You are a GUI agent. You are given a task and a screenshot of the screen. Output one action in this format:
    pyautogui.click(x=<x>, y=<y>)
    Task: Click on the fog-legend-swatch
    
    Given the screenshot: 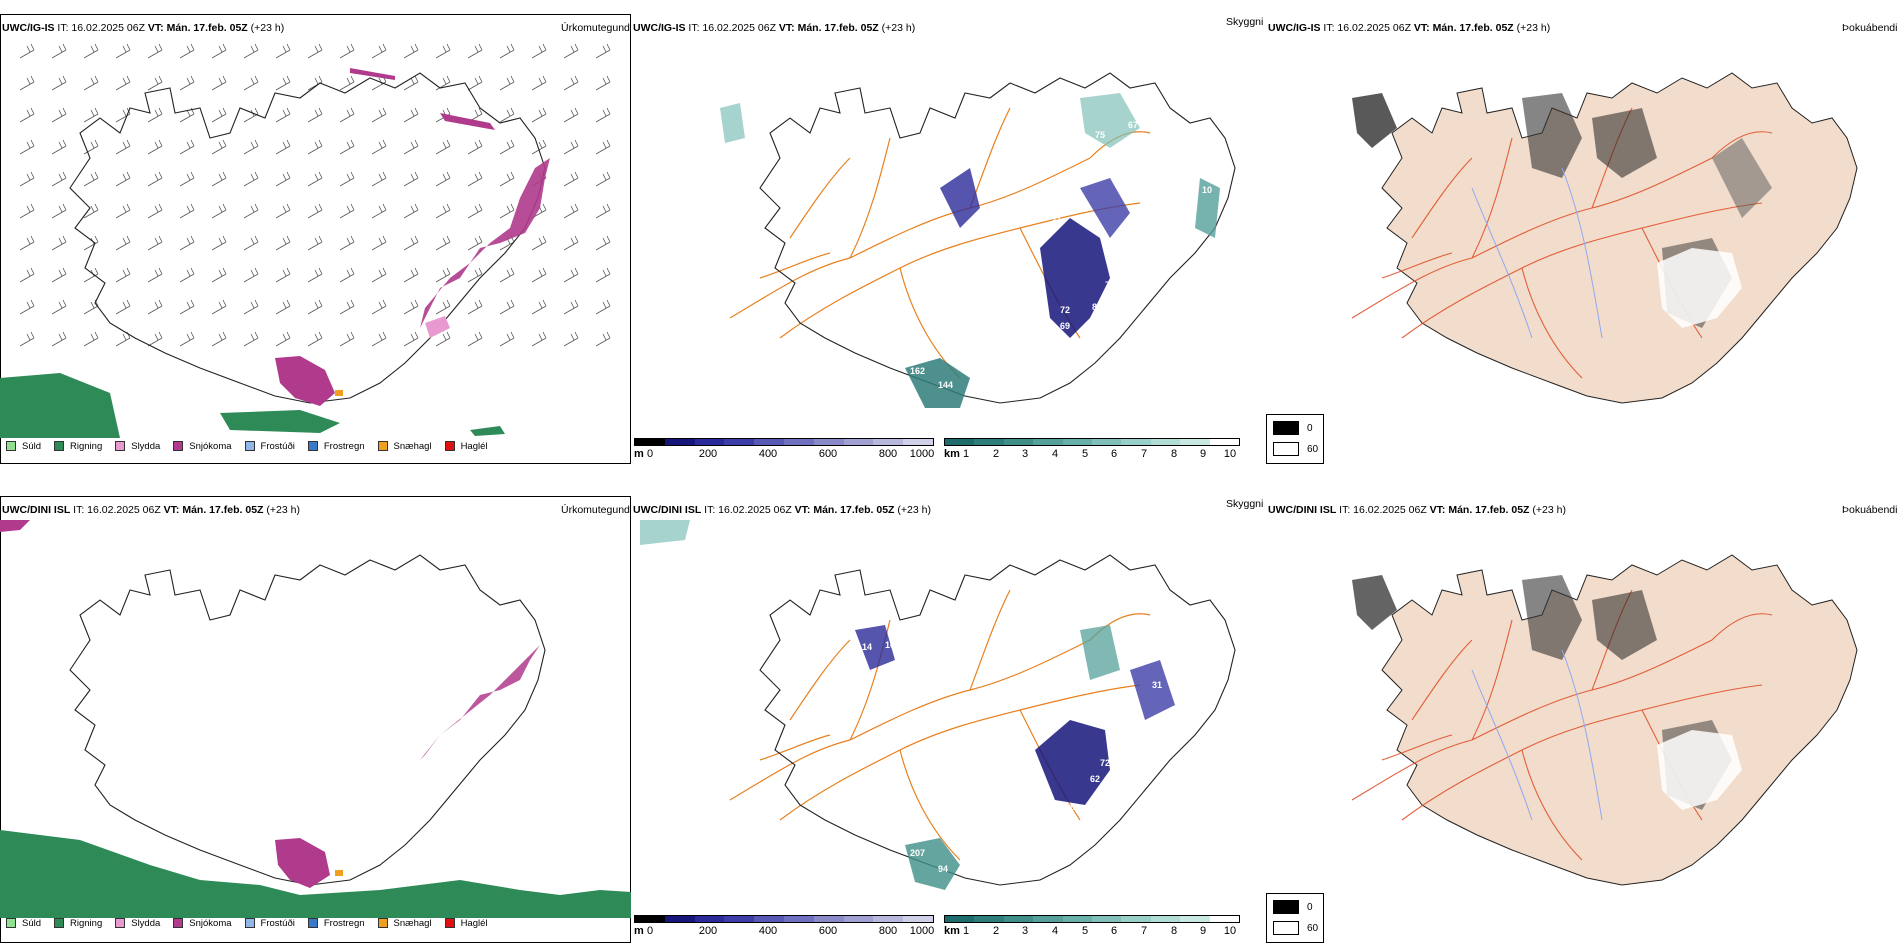 What is the action you would take?
    pyautogui.click(x=1286, y=928)
    